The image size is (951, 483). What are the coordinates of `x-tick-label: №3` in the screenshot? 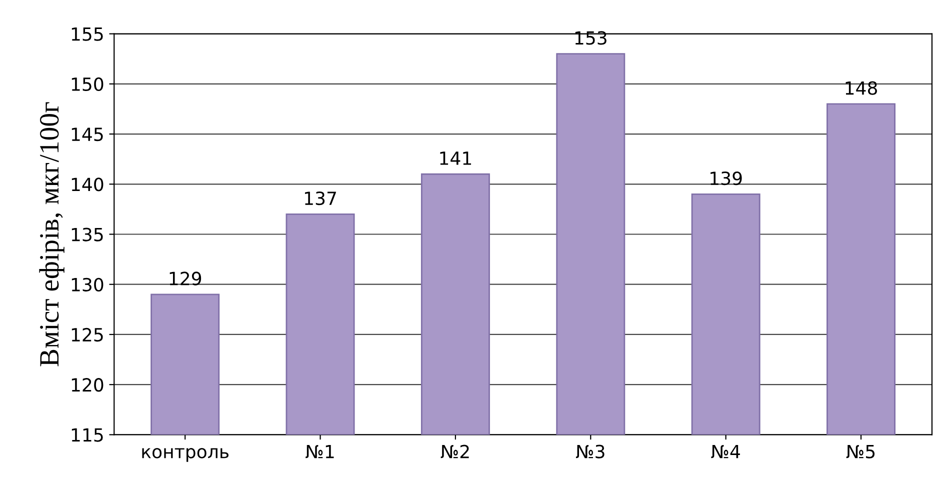 It's located at (590, 451).